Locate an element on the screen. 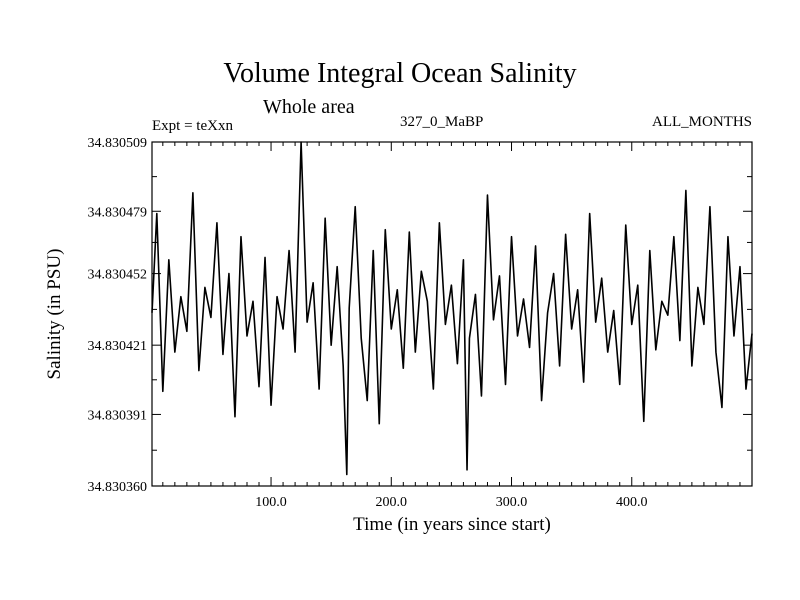  y-tick-label: 34.830479 is located at coordinates (118, 212).